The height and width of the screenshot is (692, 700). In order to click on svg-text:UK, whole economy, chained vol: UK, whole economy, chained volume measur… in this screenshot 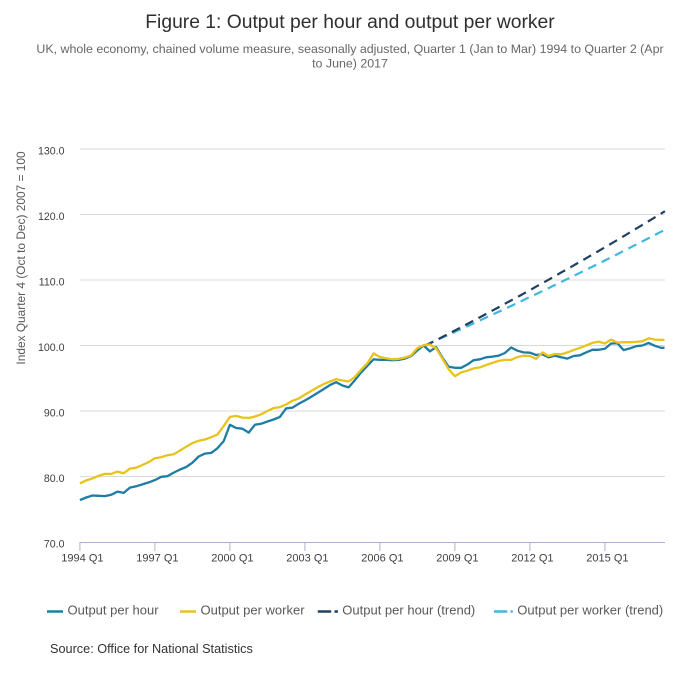, I will do `click(349, 49)`.